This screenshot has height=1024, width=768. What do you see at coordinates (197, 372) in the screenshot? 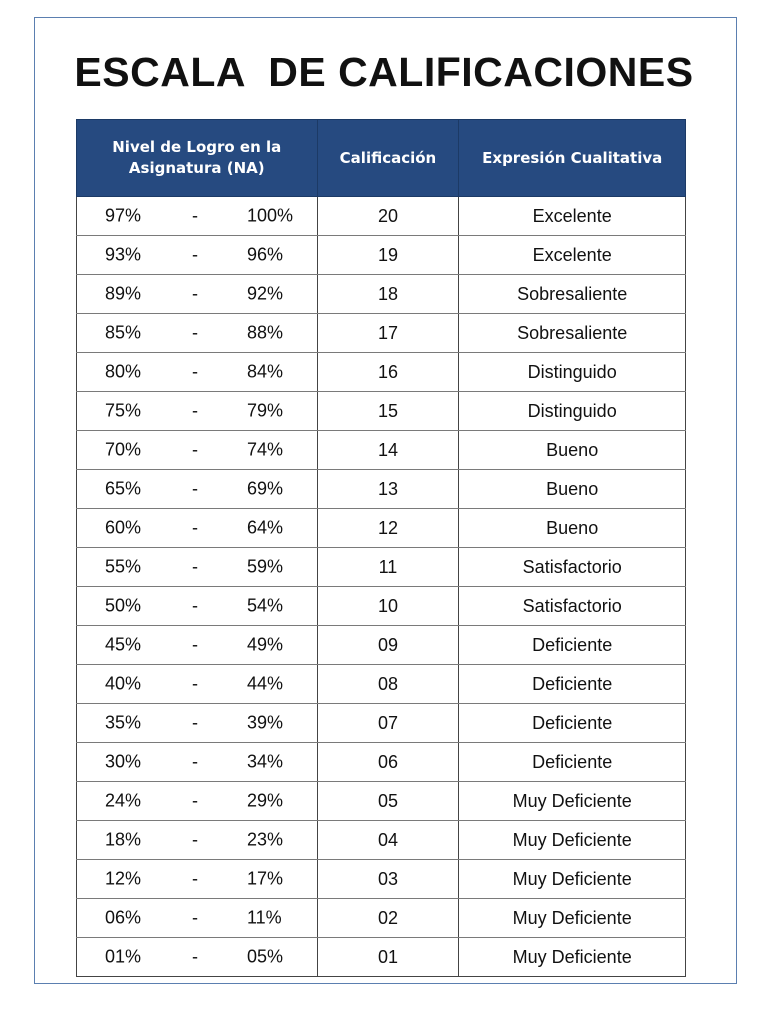
I see `range-cell: 80% - 84%` at bounding box center [197, 372].